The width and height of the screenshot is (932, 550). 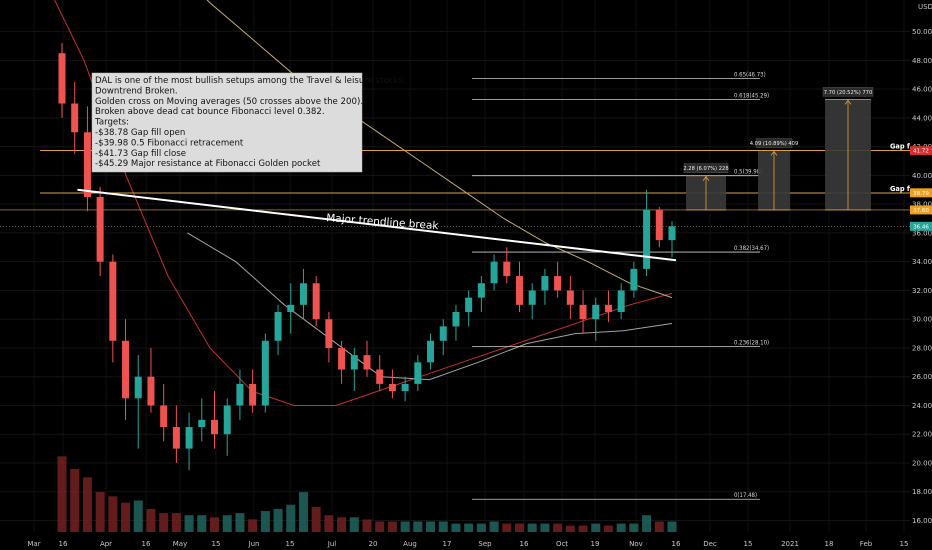 What do you see at coordinates (922, 118) in the screenshot?
I see `price-tick-label: 44.00` at bounding box center [922, 118].